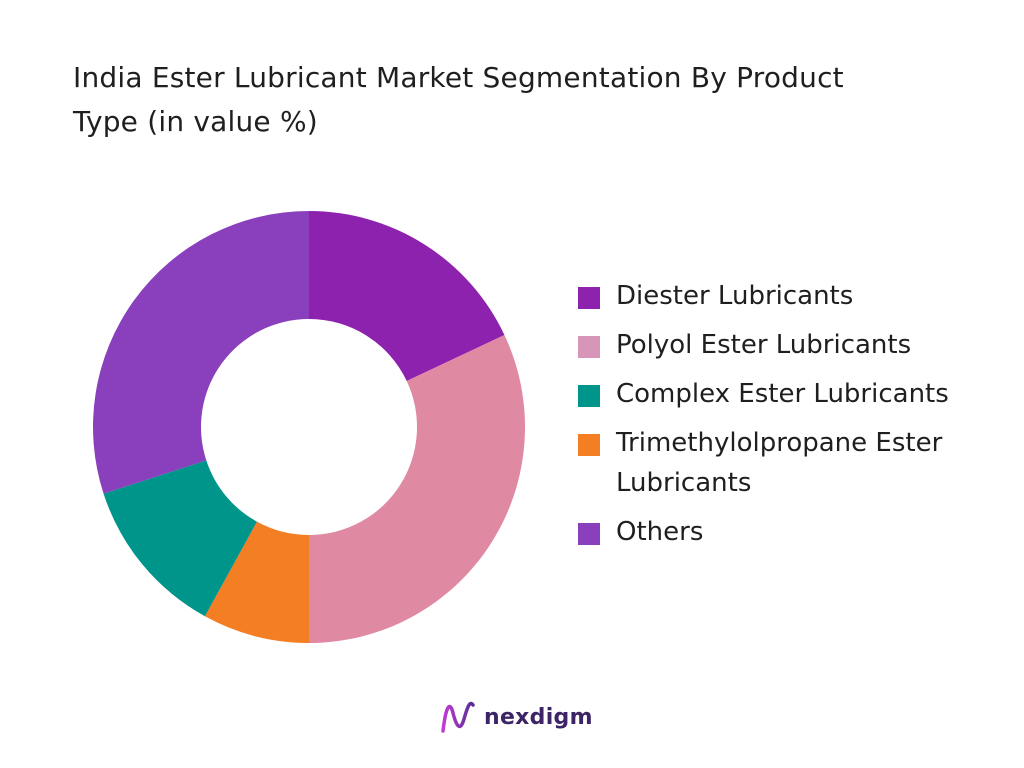 This screenshot has width=1024, height=768. What do you see at coordinates (538, 717) in the screenshot?
I see `brand-name: nexdigm` at bounding box center [538, 717].